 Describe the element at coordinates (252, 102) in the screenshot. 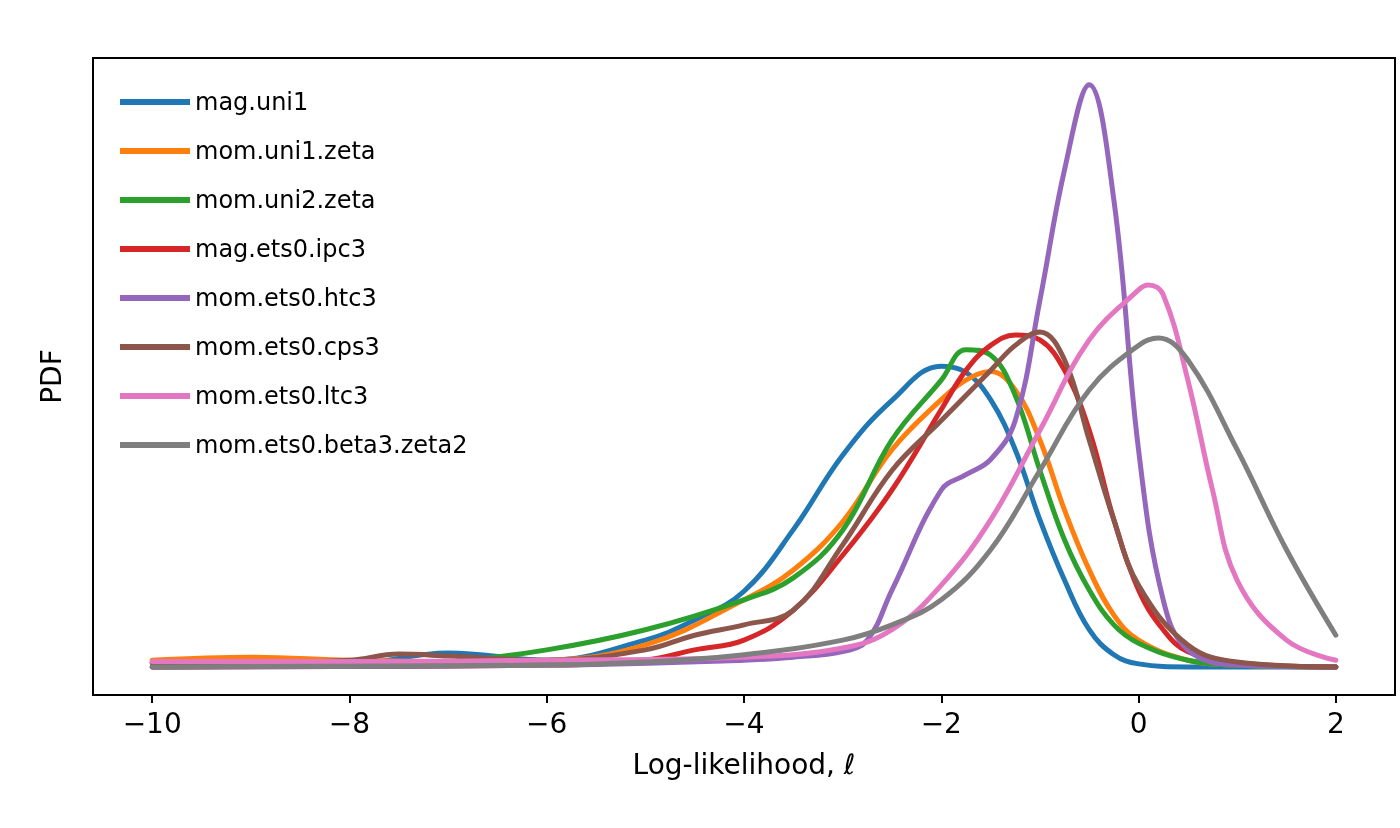

I see `legend-label: mag.uni1` at that location.